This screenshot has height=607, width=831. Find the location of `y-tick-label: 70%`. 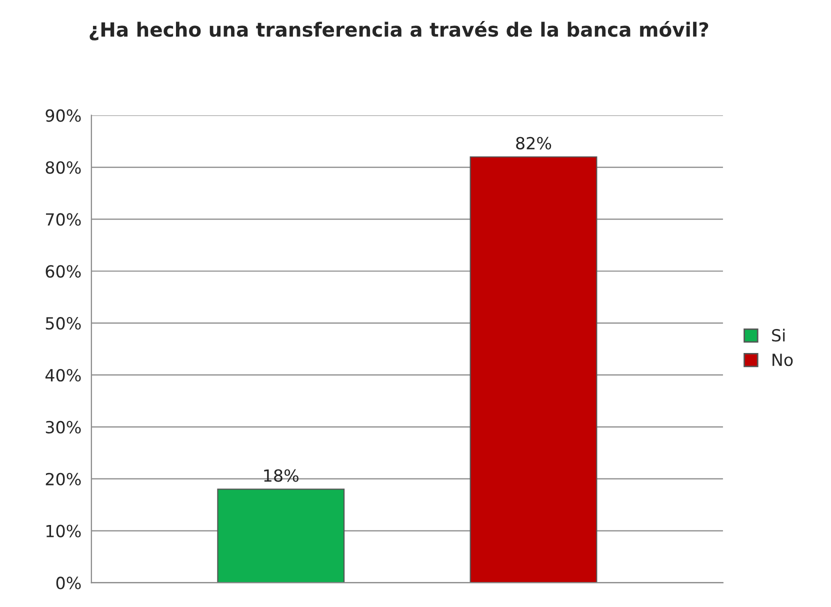

y-tick-label: 70% is located at coordinates (63, 219).